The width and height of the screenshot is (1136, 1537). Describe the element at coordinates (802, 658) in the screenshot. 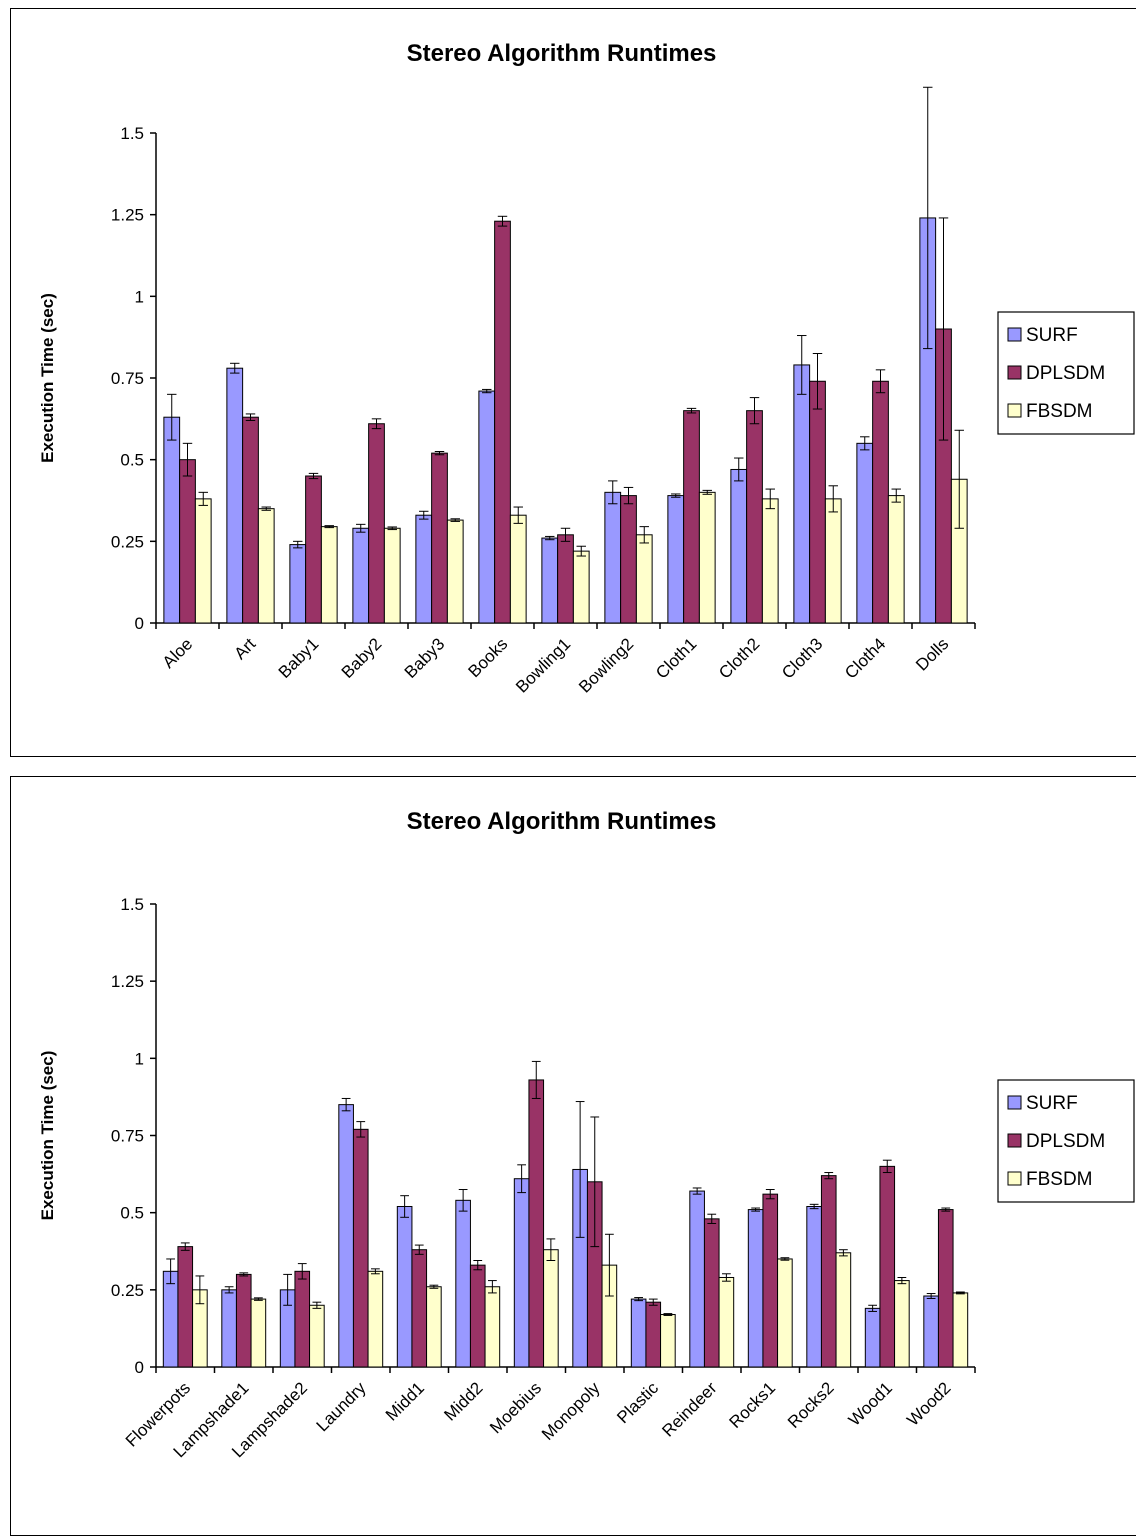

I see `x-tick-label: Cloth3` at that location.